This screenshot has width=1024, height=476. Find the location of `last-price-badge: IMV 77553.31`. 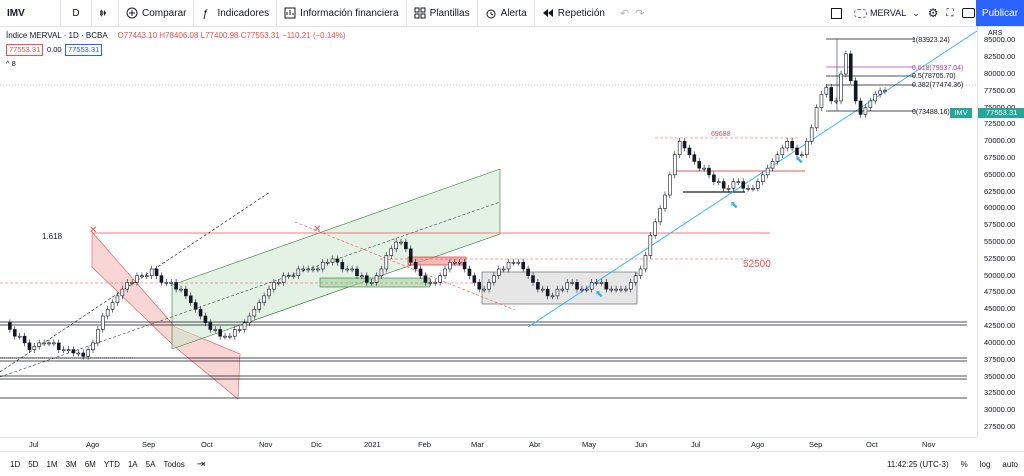

last-price-badge: IMV 77553.31 is located at coordinates (1001, 113).